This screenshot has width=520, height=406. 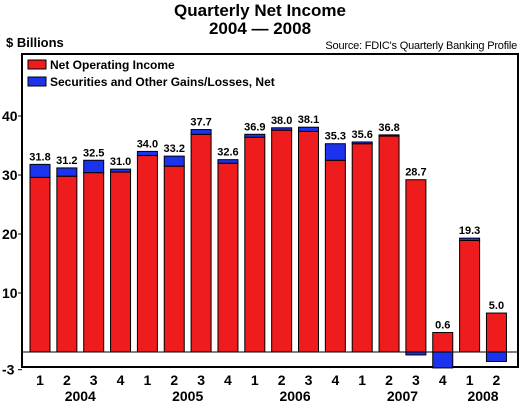 I want to click on y-tick-label: 40, so click(x=10, y=116).